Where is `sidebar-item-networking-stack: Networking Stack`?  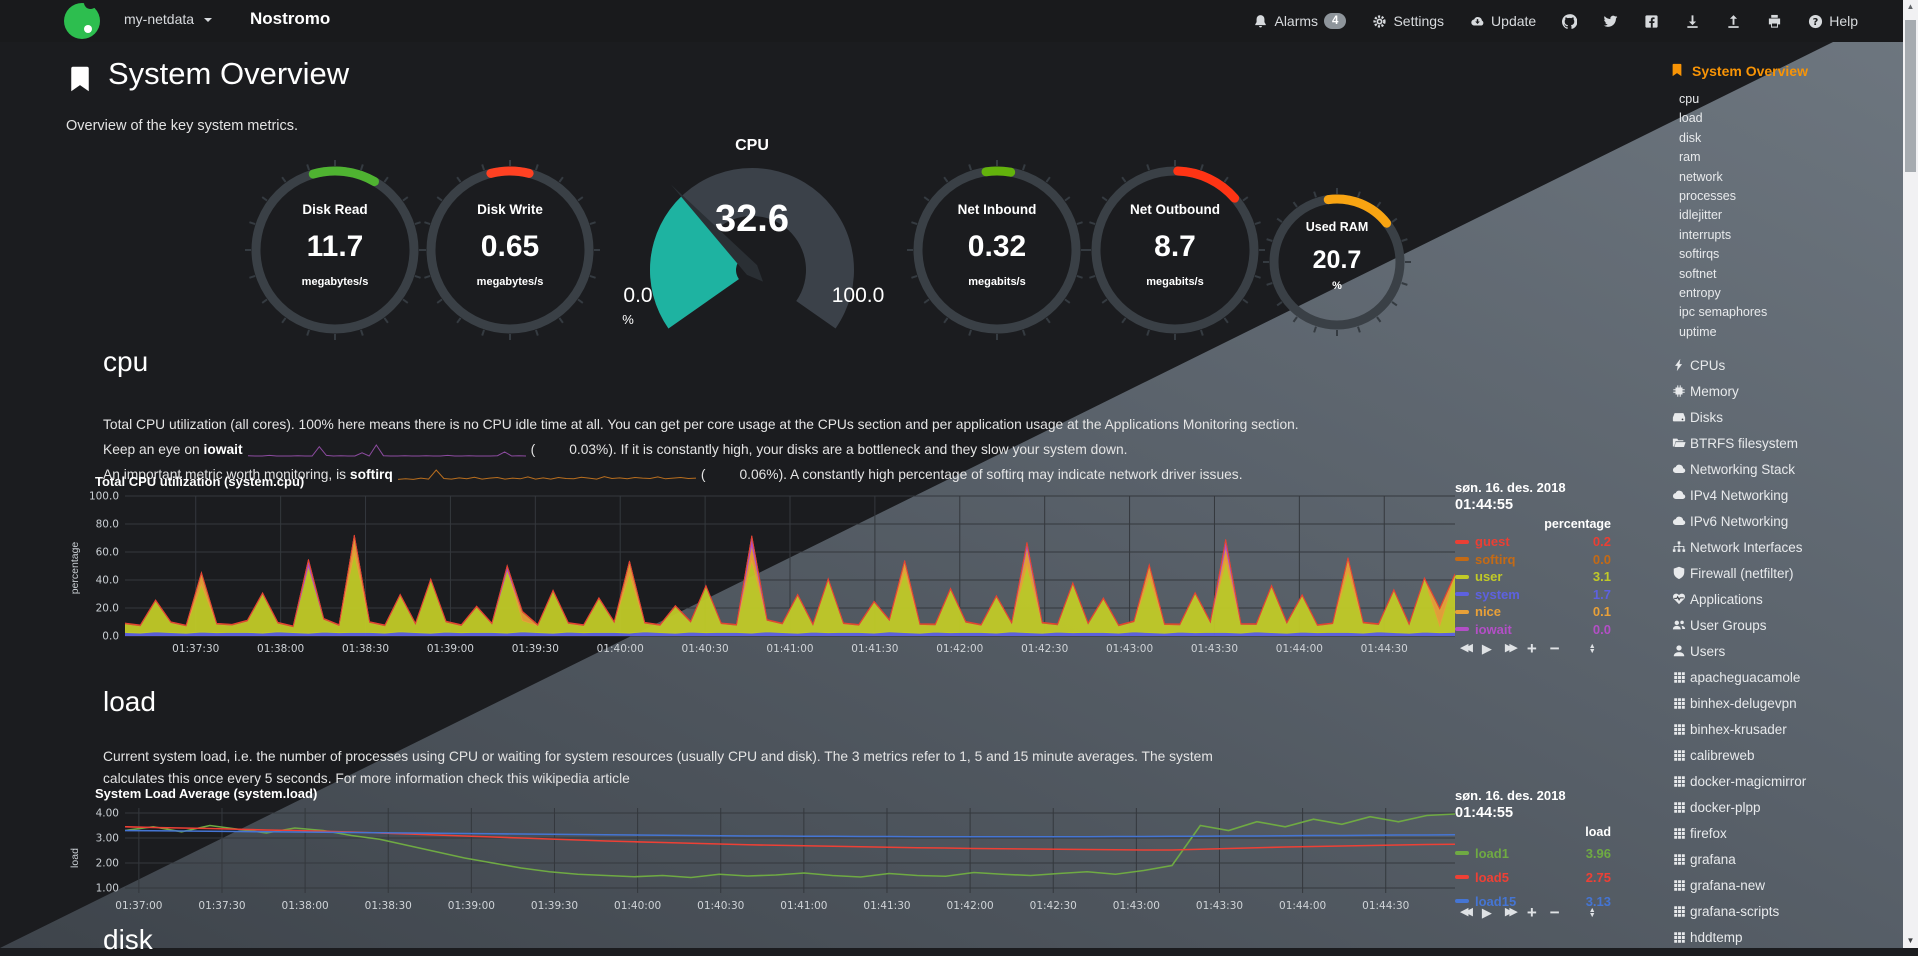 sidebar-item-networking-stack: Networking Stack is located at coordinates (1781, 469).